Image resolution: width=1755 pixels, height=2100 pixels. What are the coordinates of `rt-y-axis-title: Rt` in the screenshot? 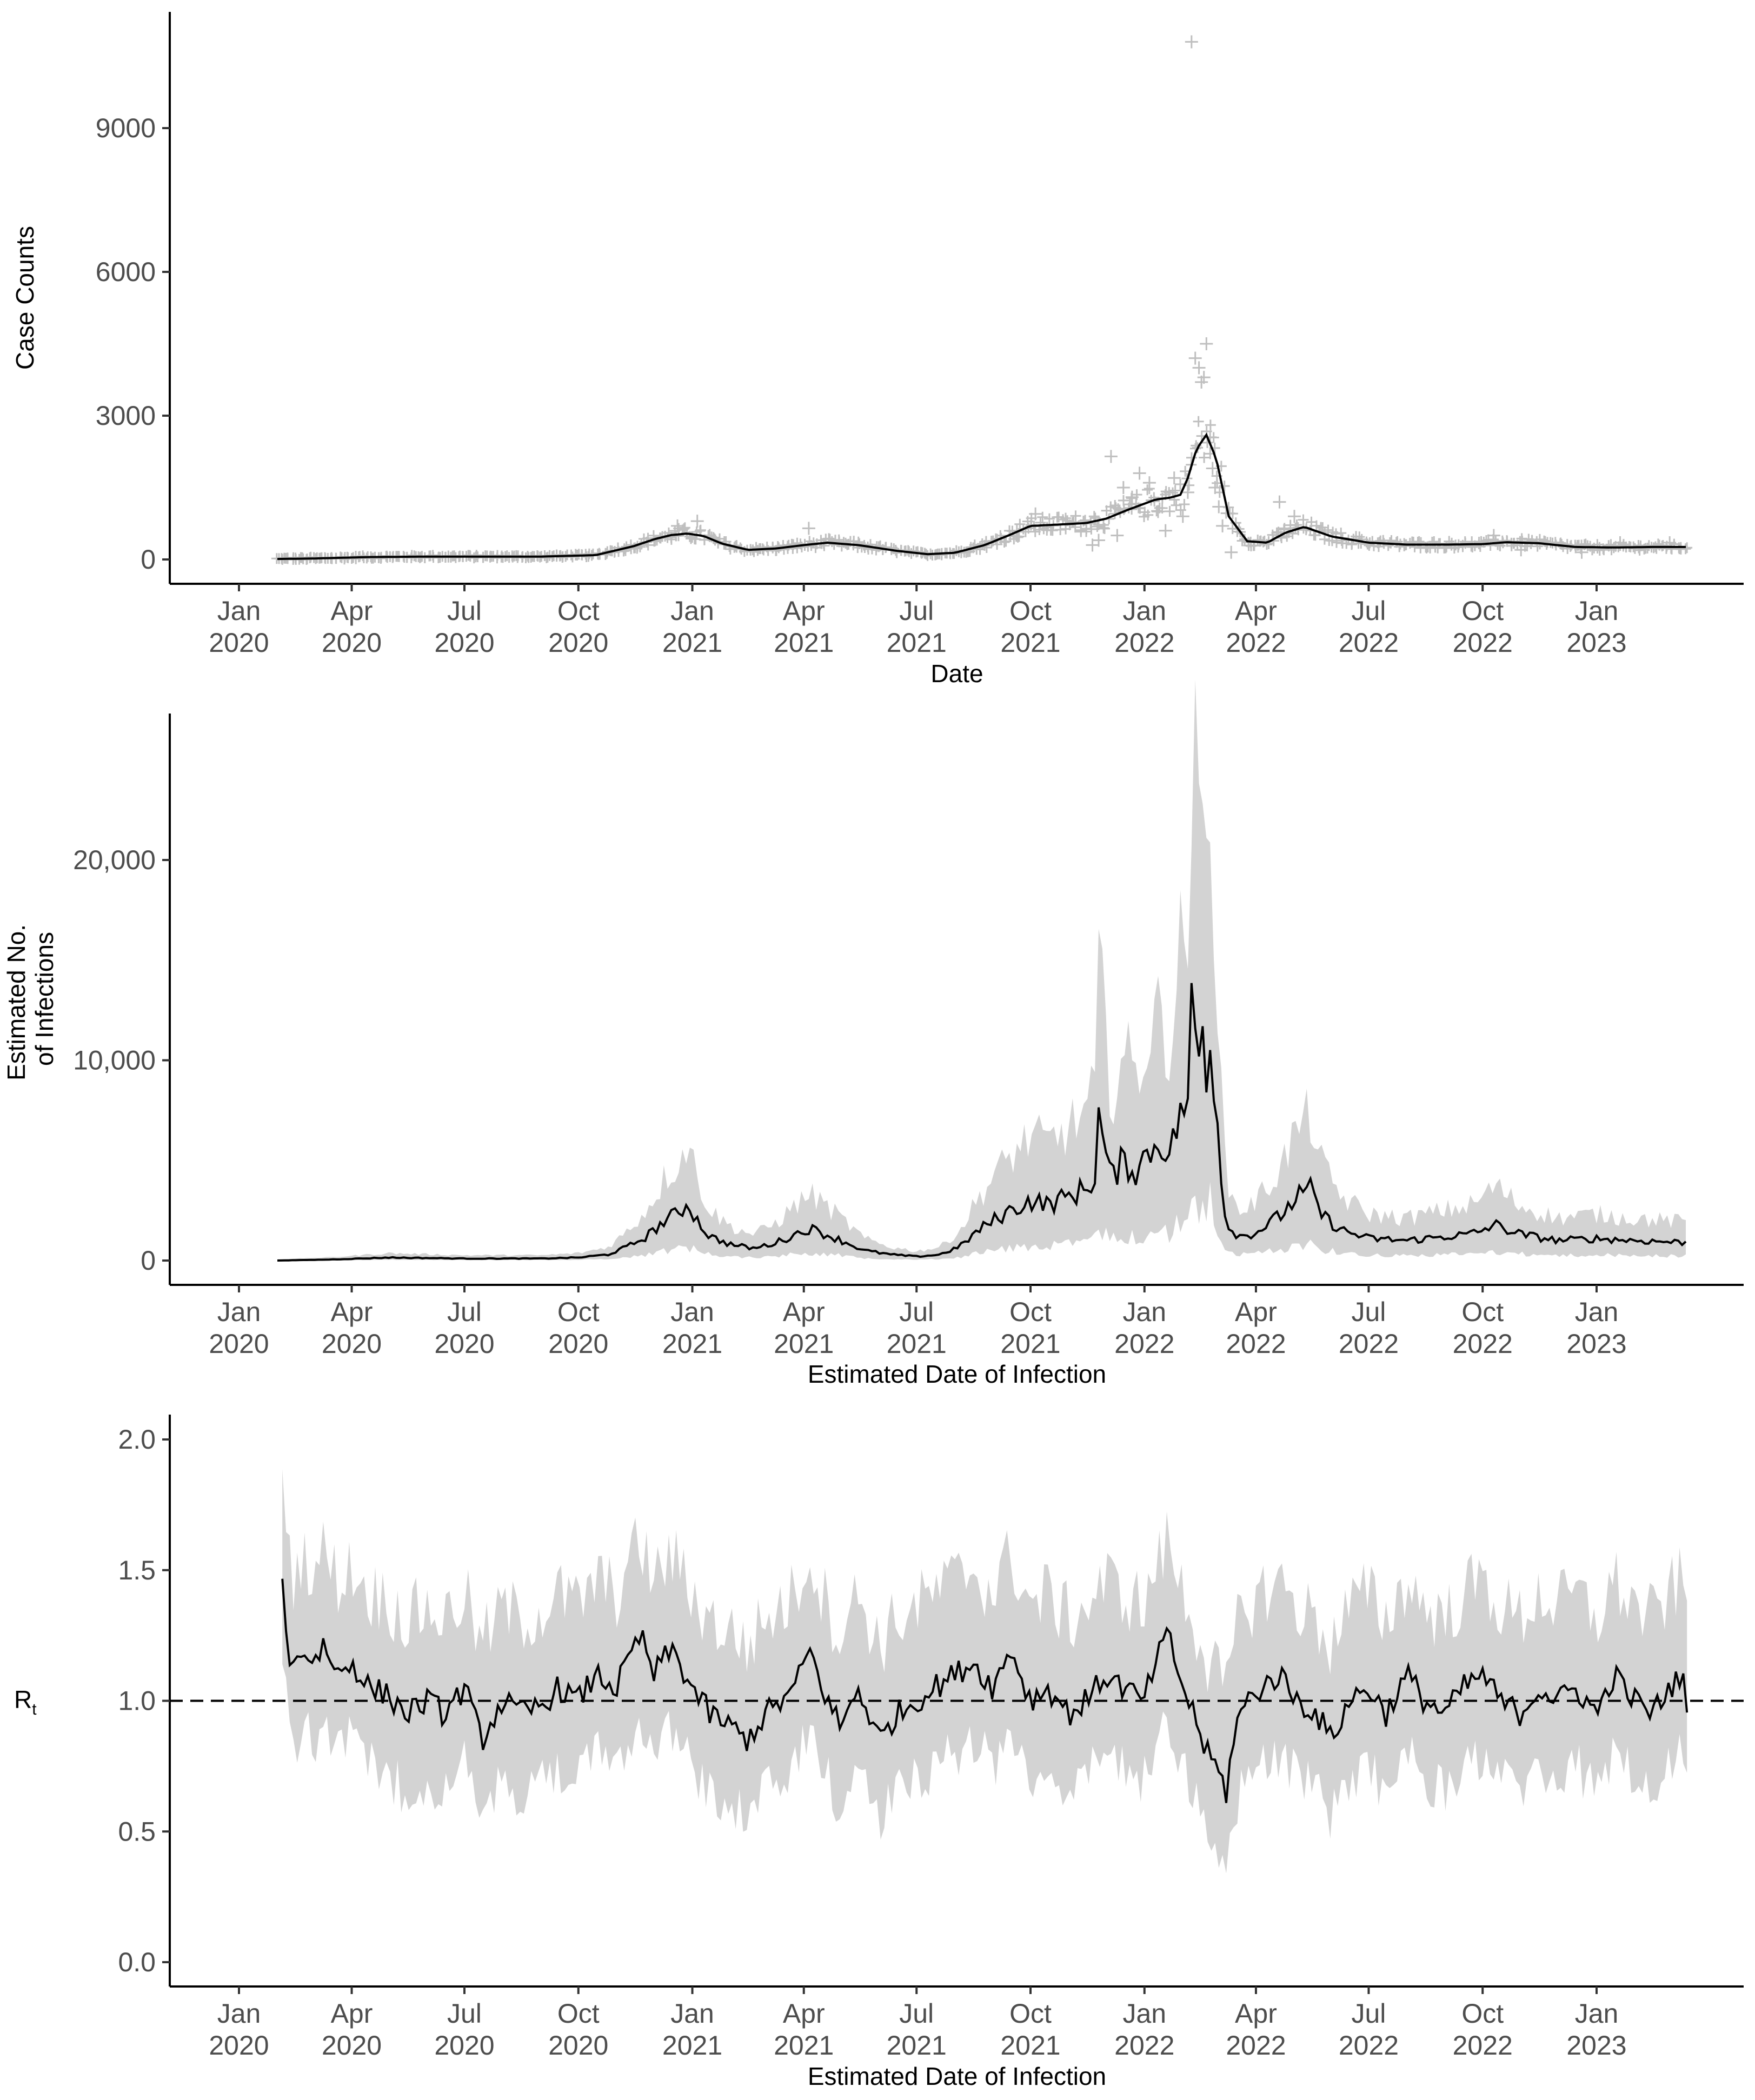 It's located at (25, 1702).